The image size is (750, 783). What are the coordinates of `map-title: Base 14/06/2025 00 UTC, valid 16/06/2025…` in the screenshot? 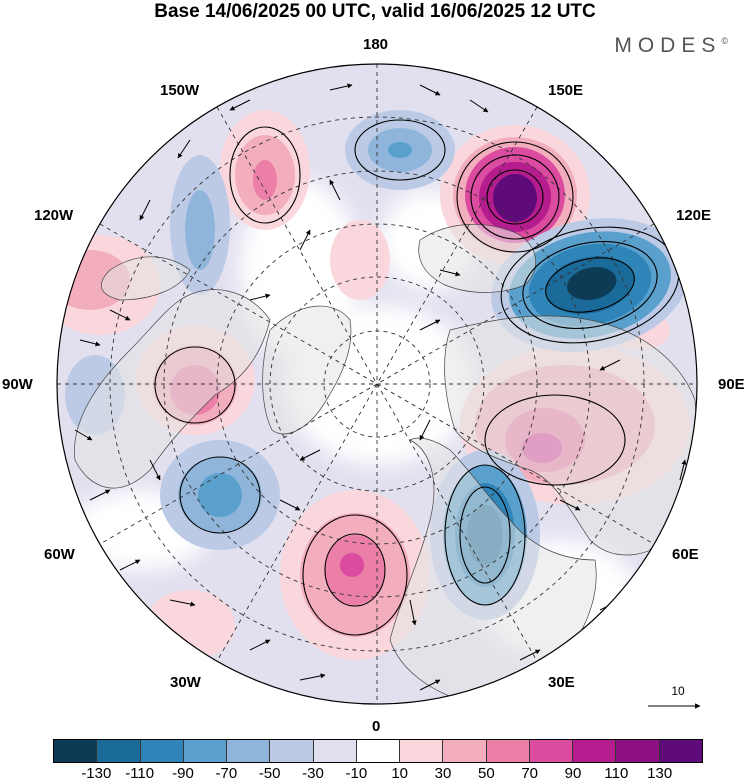 It's located at (375, 11).